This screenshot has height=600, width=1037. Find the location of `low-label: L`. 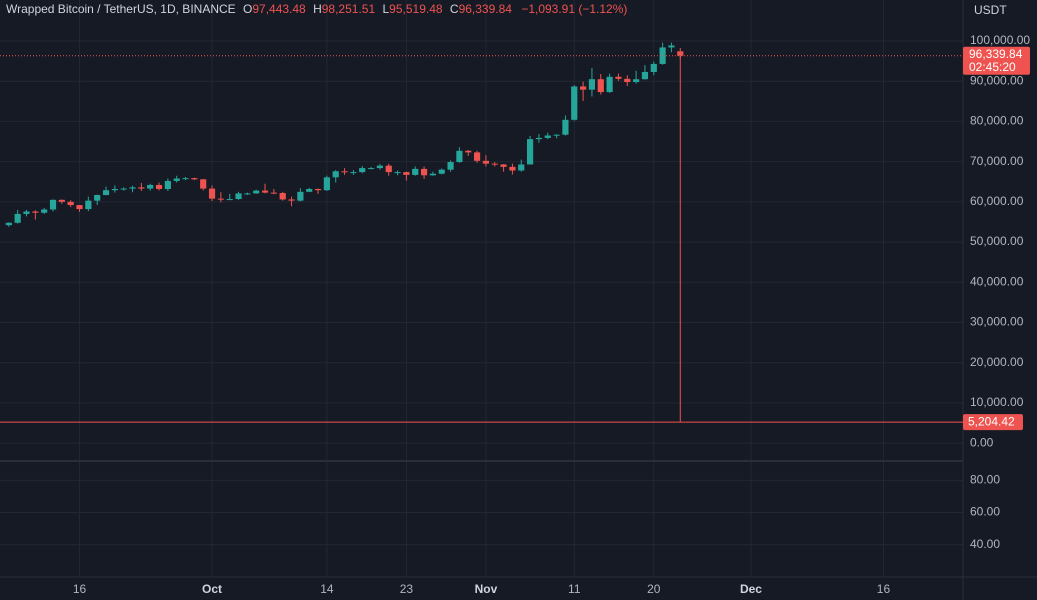

low-label: L is located at coordinates (385, 9).